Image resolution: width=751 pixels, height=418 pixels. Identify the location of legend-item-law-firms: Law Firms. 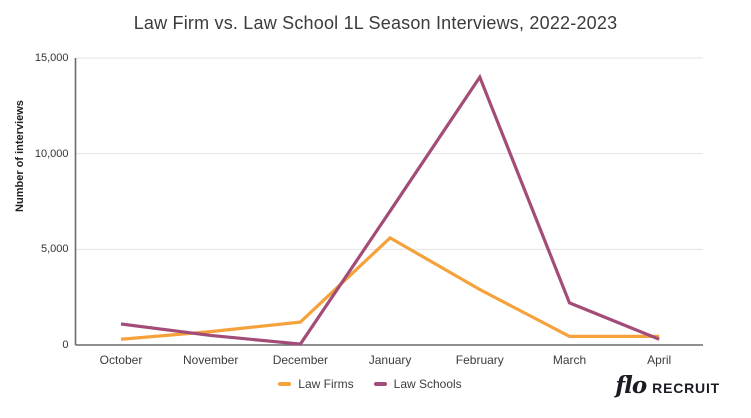
(316, 384).